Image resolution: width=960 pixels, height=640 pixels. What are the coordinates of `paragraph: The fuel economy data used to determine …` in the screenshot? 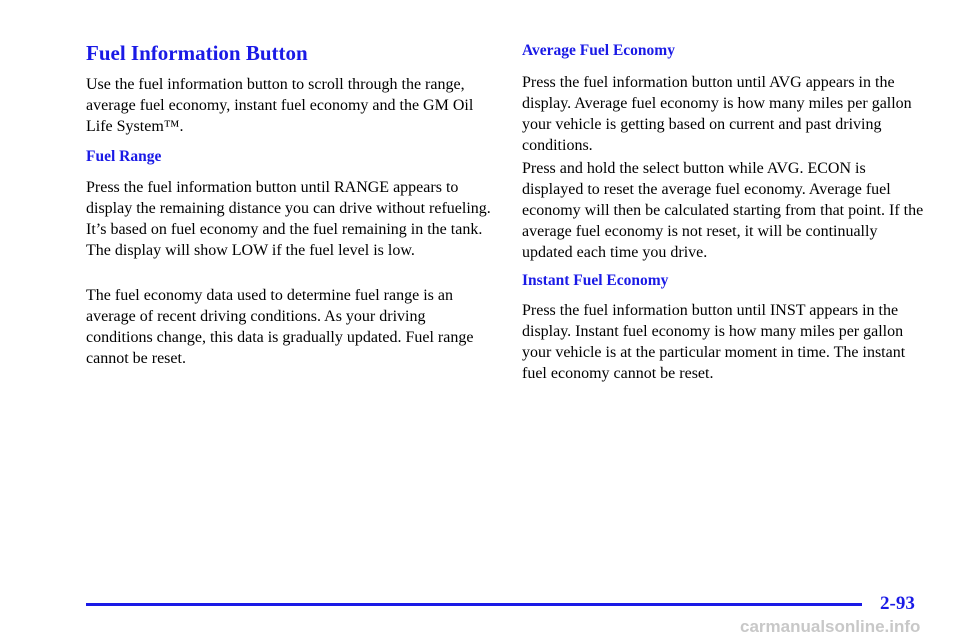 It's located at (280, 327).